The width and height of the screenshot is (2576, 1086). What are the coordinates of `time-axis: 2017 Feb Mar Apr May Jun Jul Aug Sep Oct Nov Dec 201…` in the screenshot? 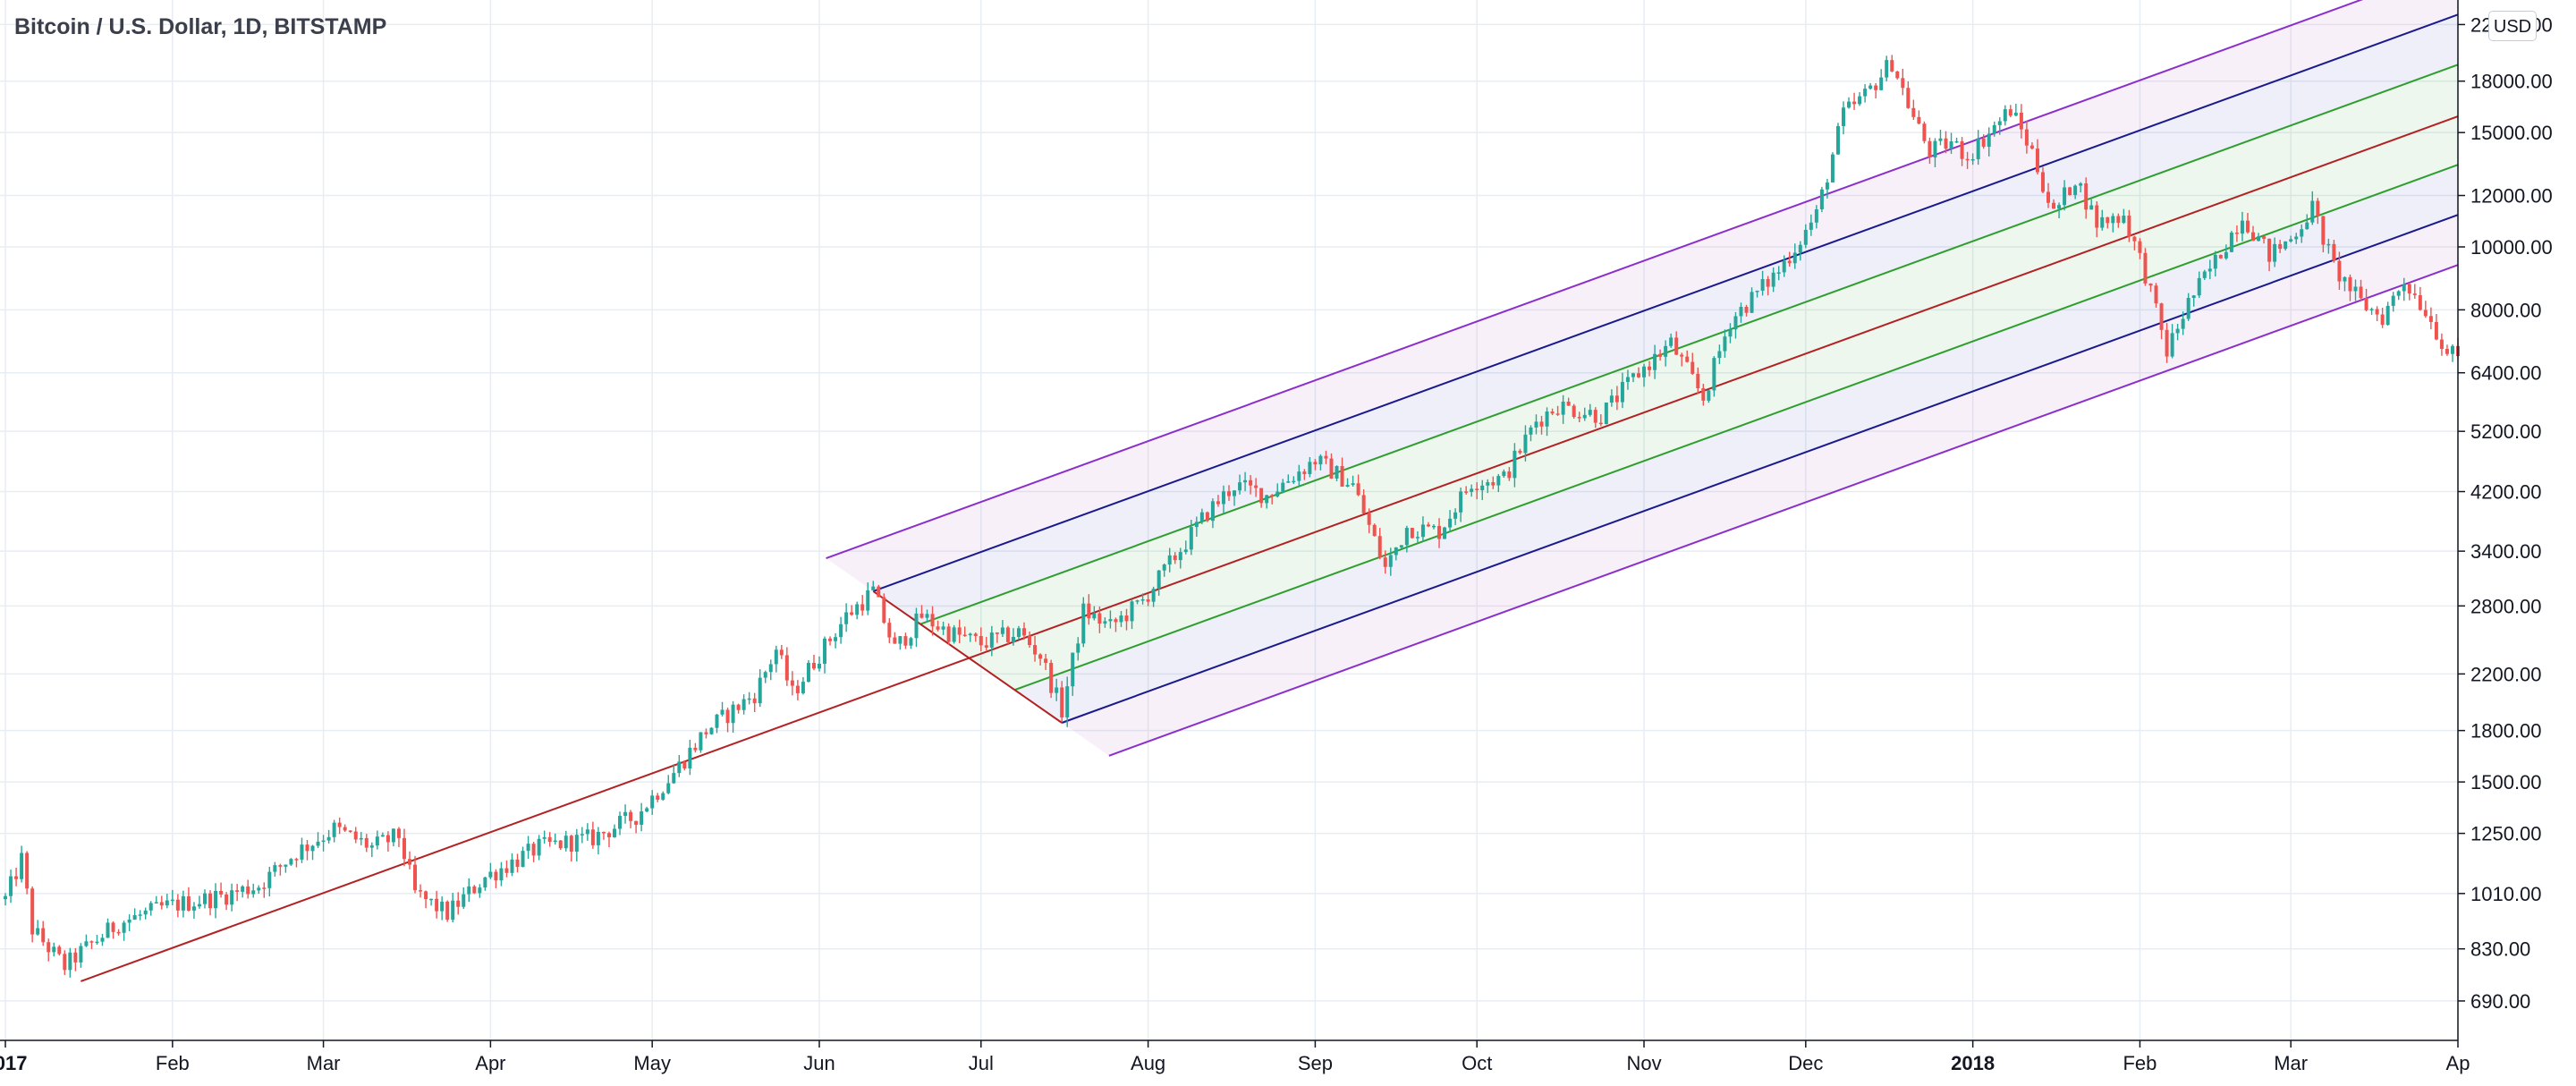 It's located at (1235, 1057).